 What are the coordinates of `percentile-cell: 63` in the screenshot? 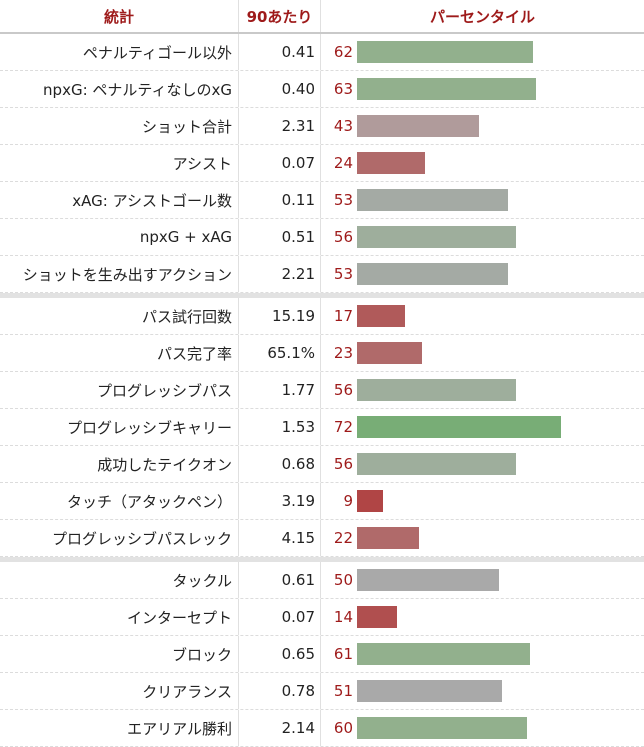 It's located at (482, 89).